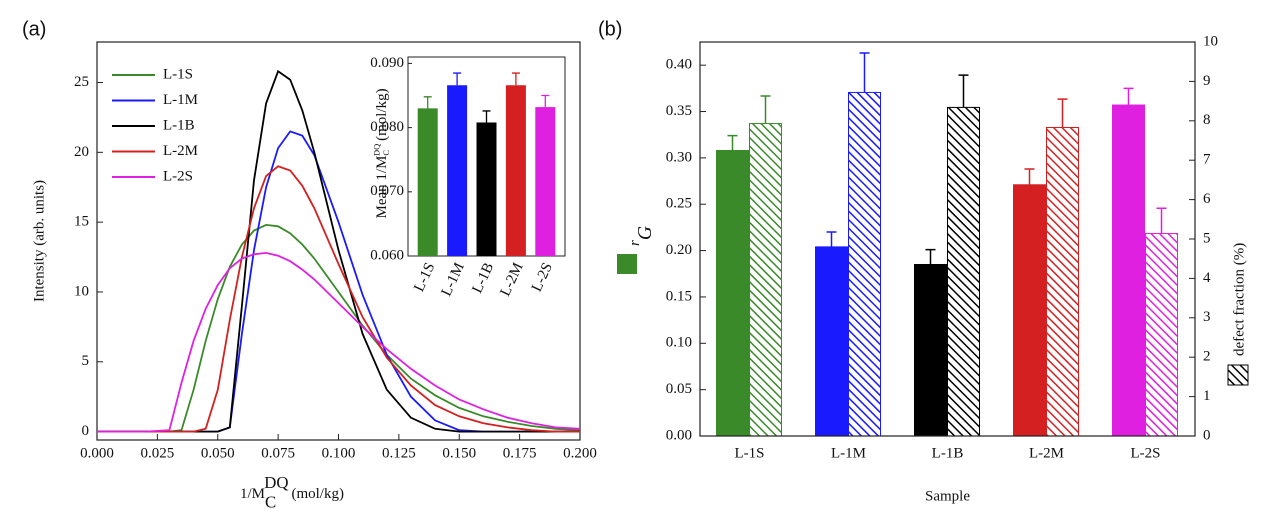  What do you see at coordinates (399, 453) in the screenshot?
I see `x-tick-label: 0.125` at bounding box center [399, 453].